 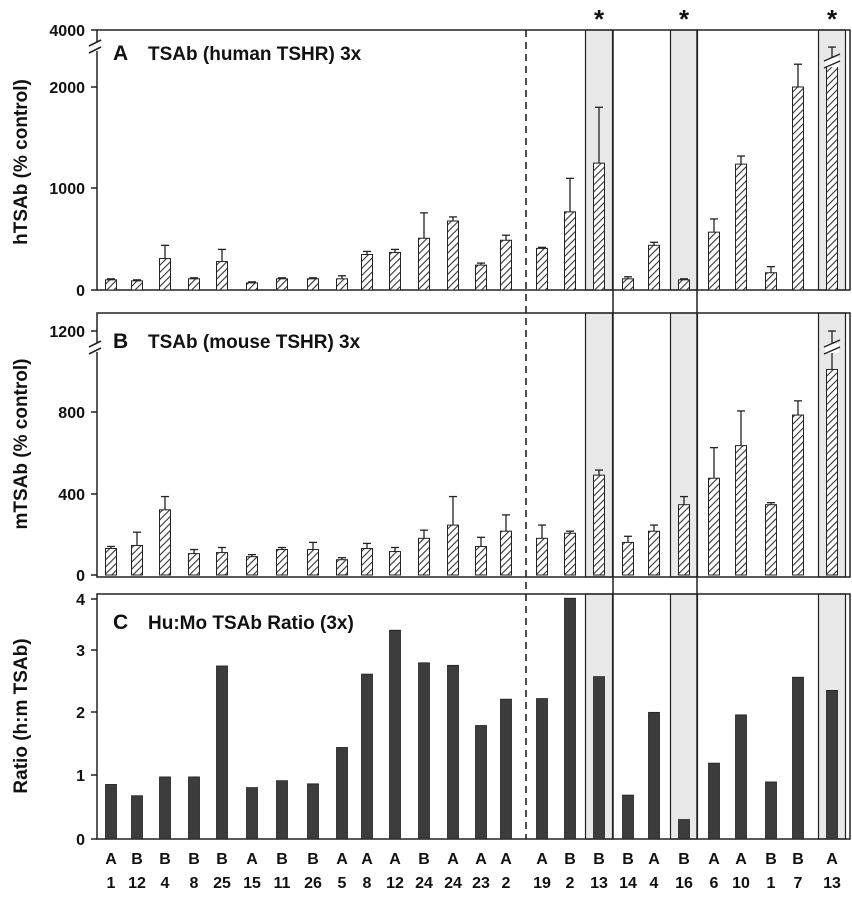 I want to click on x-label-id: 10, so click(x=741, y=883).